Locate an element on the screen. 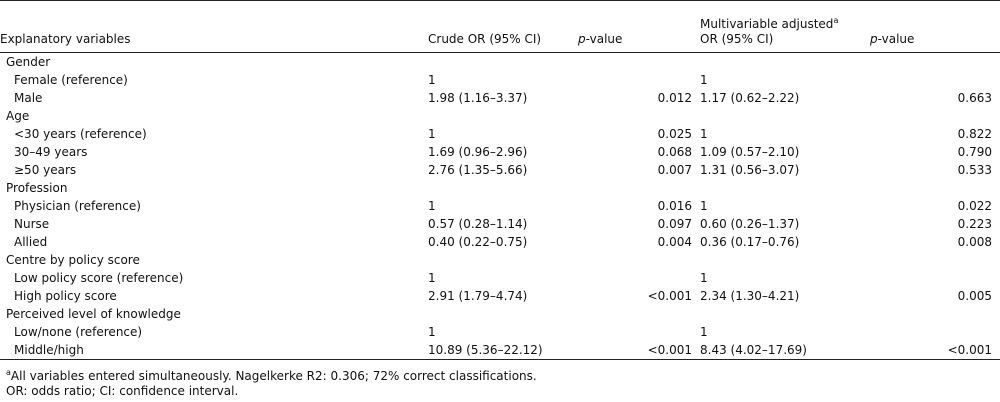 This screenshot has width=1000, height=402. cell-crude-or: 1.98 (1.16–3.37) is located at coordinates (478, 98).